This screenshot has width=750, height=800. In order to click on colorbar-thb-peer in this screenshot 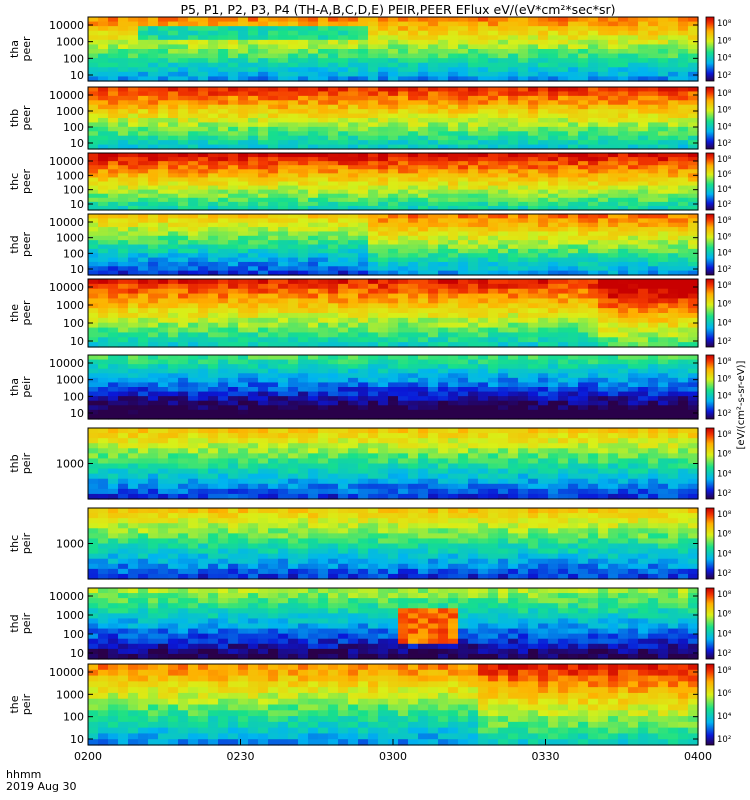, I will do `click(710, 118)`.